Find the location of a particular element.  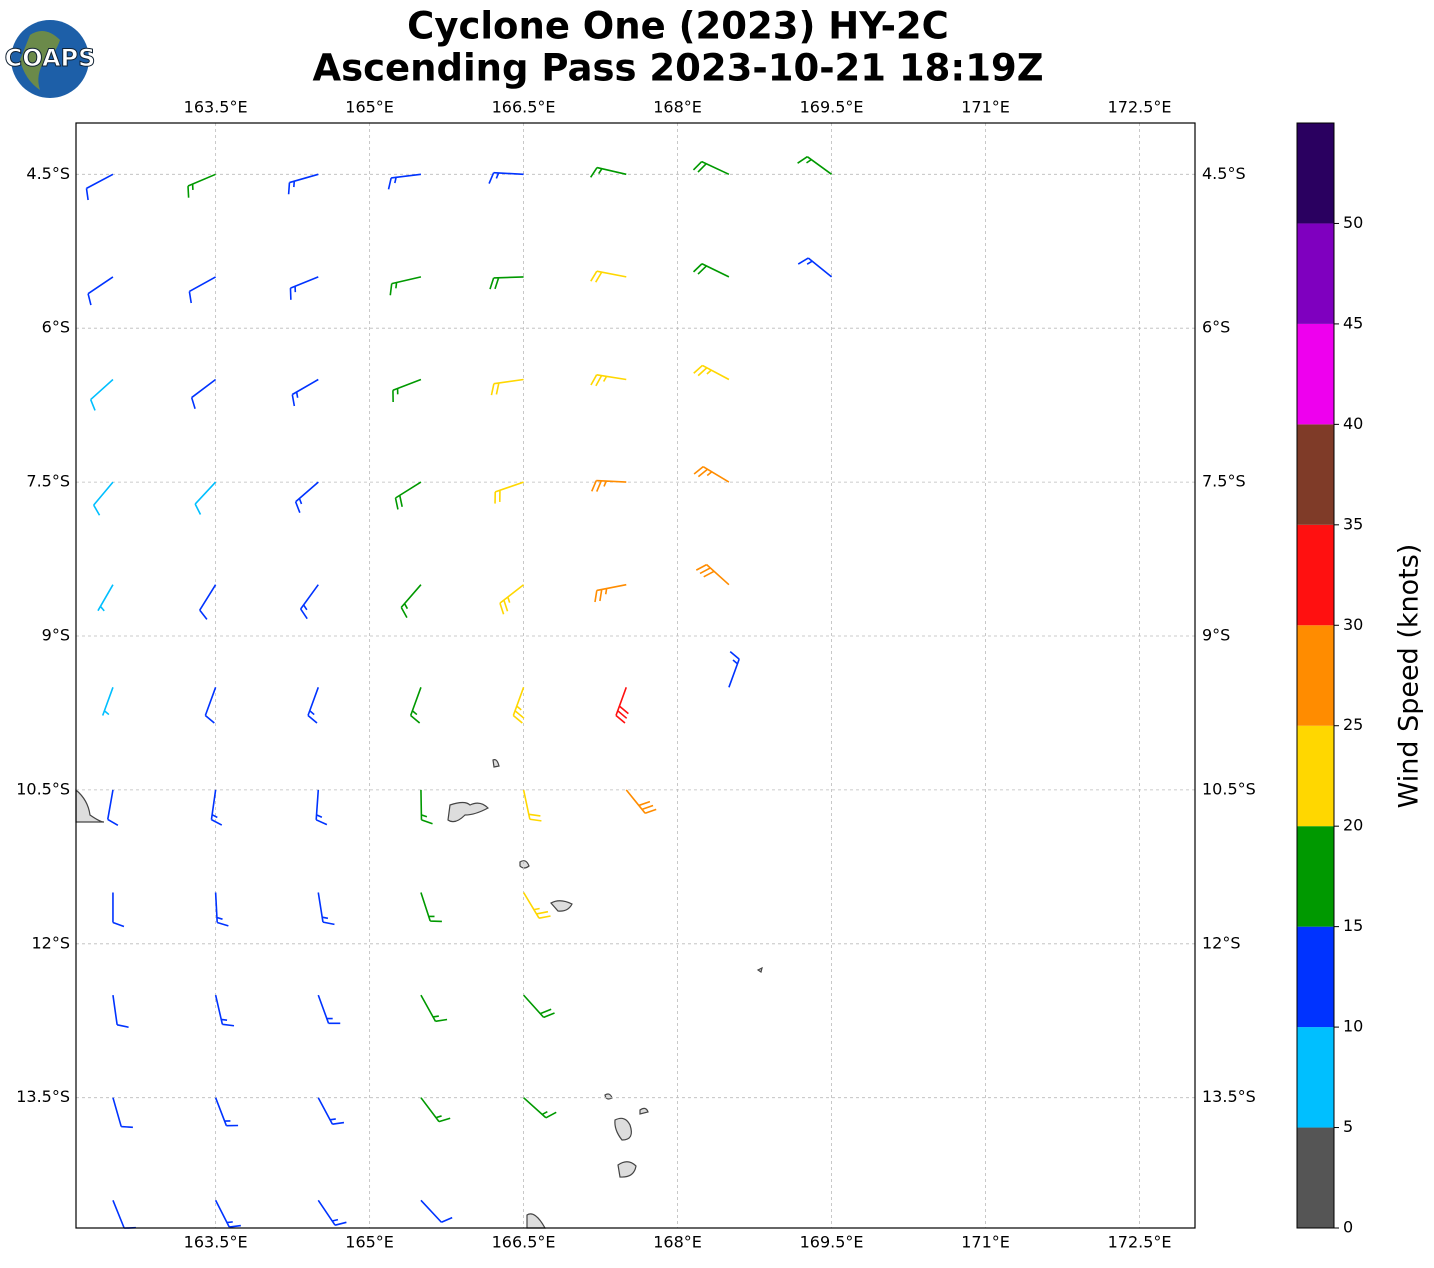

colorbar-label: Wind Speed (knots) is located at coordinates (1409, 676).